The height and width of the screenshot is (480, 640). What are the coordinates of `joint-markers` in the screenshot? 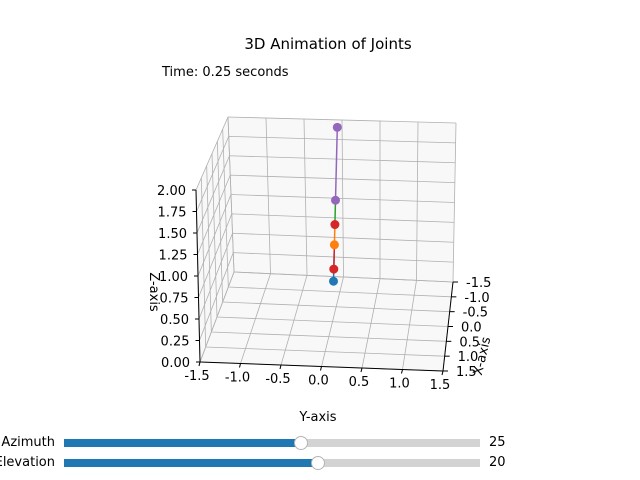 It's located at (335, 204).